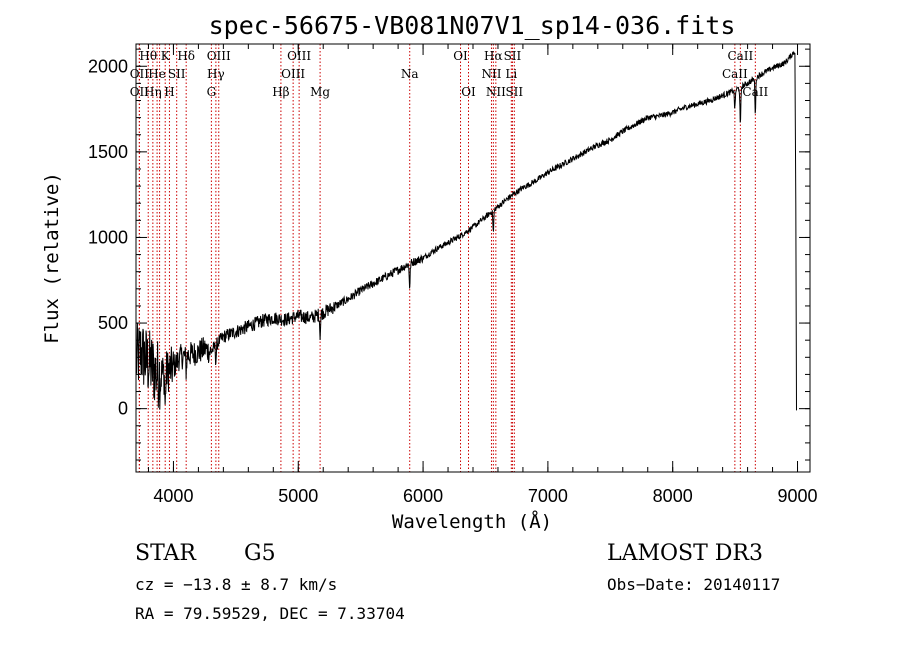  What do you see at coordinates (157, 74) in the screenshot?
I see `spectral-line-label: He` at bounding box center [157, 74].